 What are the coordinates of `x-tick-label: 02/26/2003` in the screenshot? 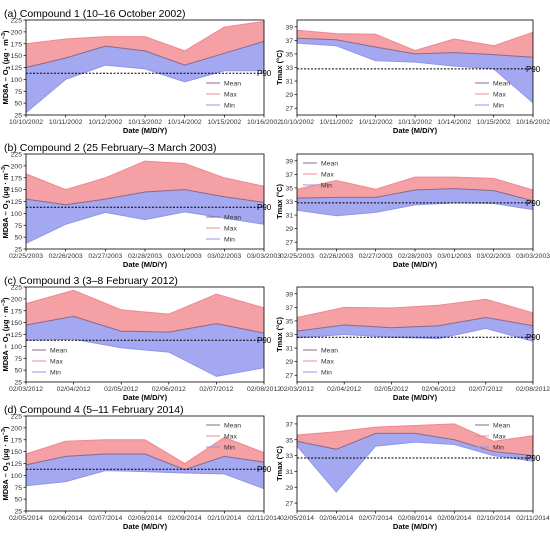 It's located at (66, 256).